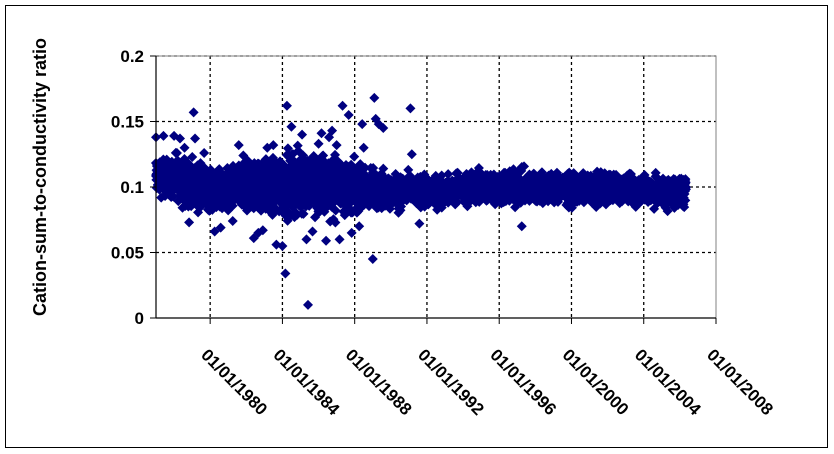 Image resolution: width=834 pixels, height=454 pixels. Describe the element at coordinates (740, 382) in the screenshot. I see `x-tick-label: 01/01/2008` at that location.